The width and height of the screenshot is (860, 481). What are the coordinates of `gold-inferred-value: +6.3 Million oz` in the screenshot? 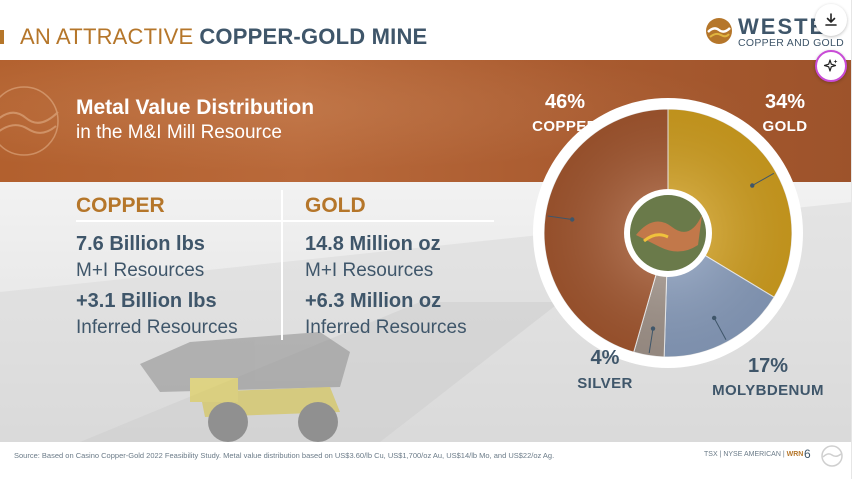 It's located at (373, 301).